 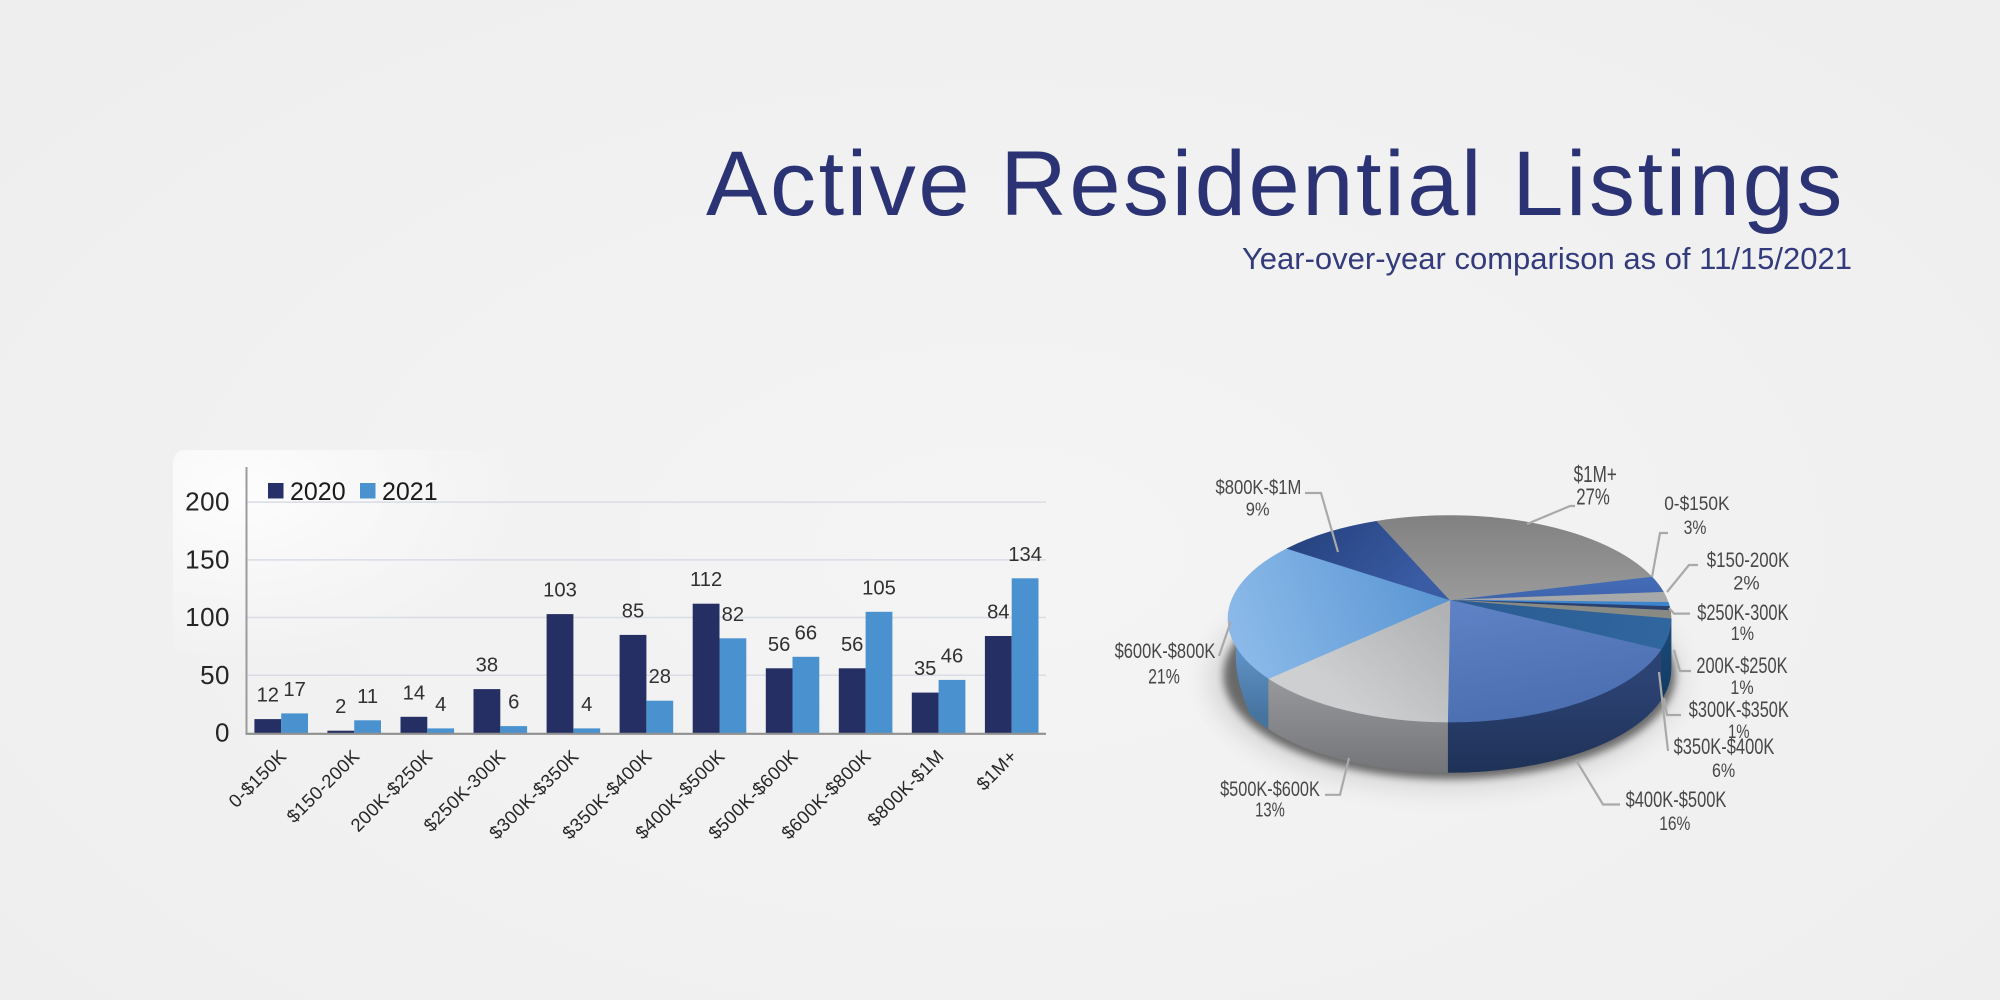 I want to click on svg-text: $400K-$500K, so click(x=1676, y=799).